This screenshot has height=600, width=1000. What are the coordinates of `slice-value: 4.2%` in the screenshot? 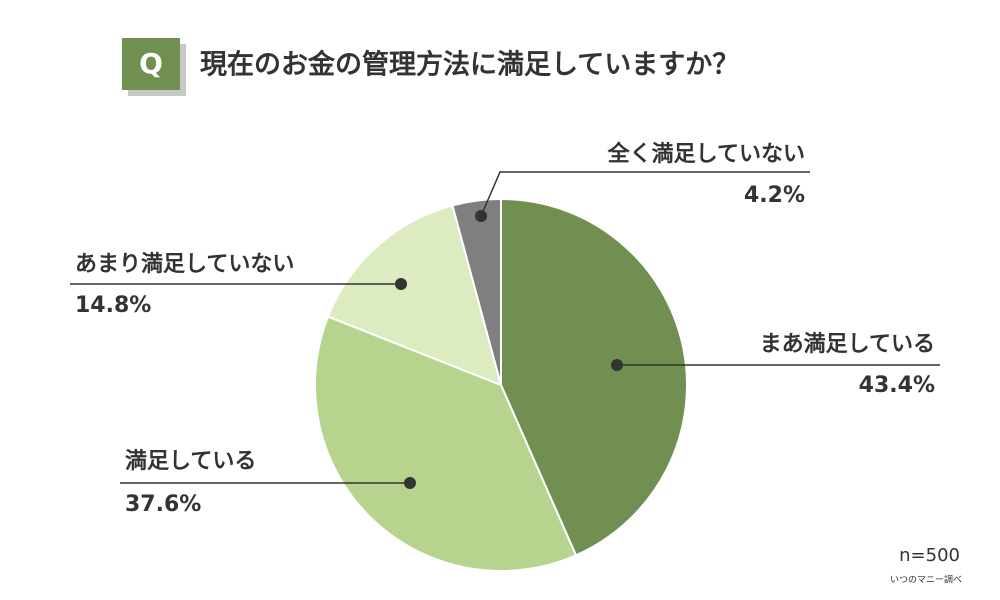 It's located at (774, 195).